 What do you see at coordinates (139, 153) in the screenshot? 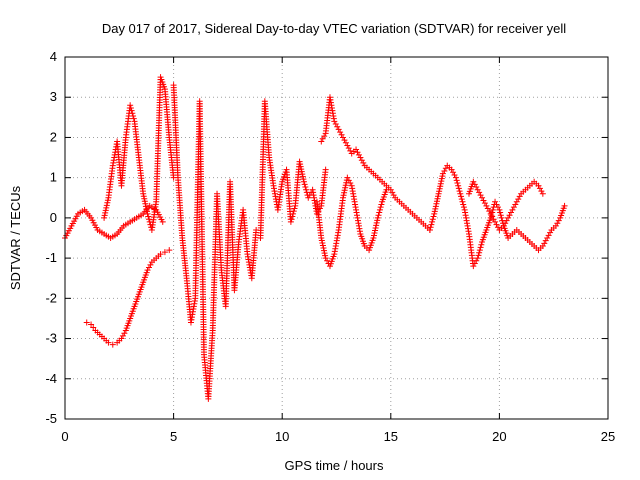
I see `series-track-c` at bounding box center [139, 153].